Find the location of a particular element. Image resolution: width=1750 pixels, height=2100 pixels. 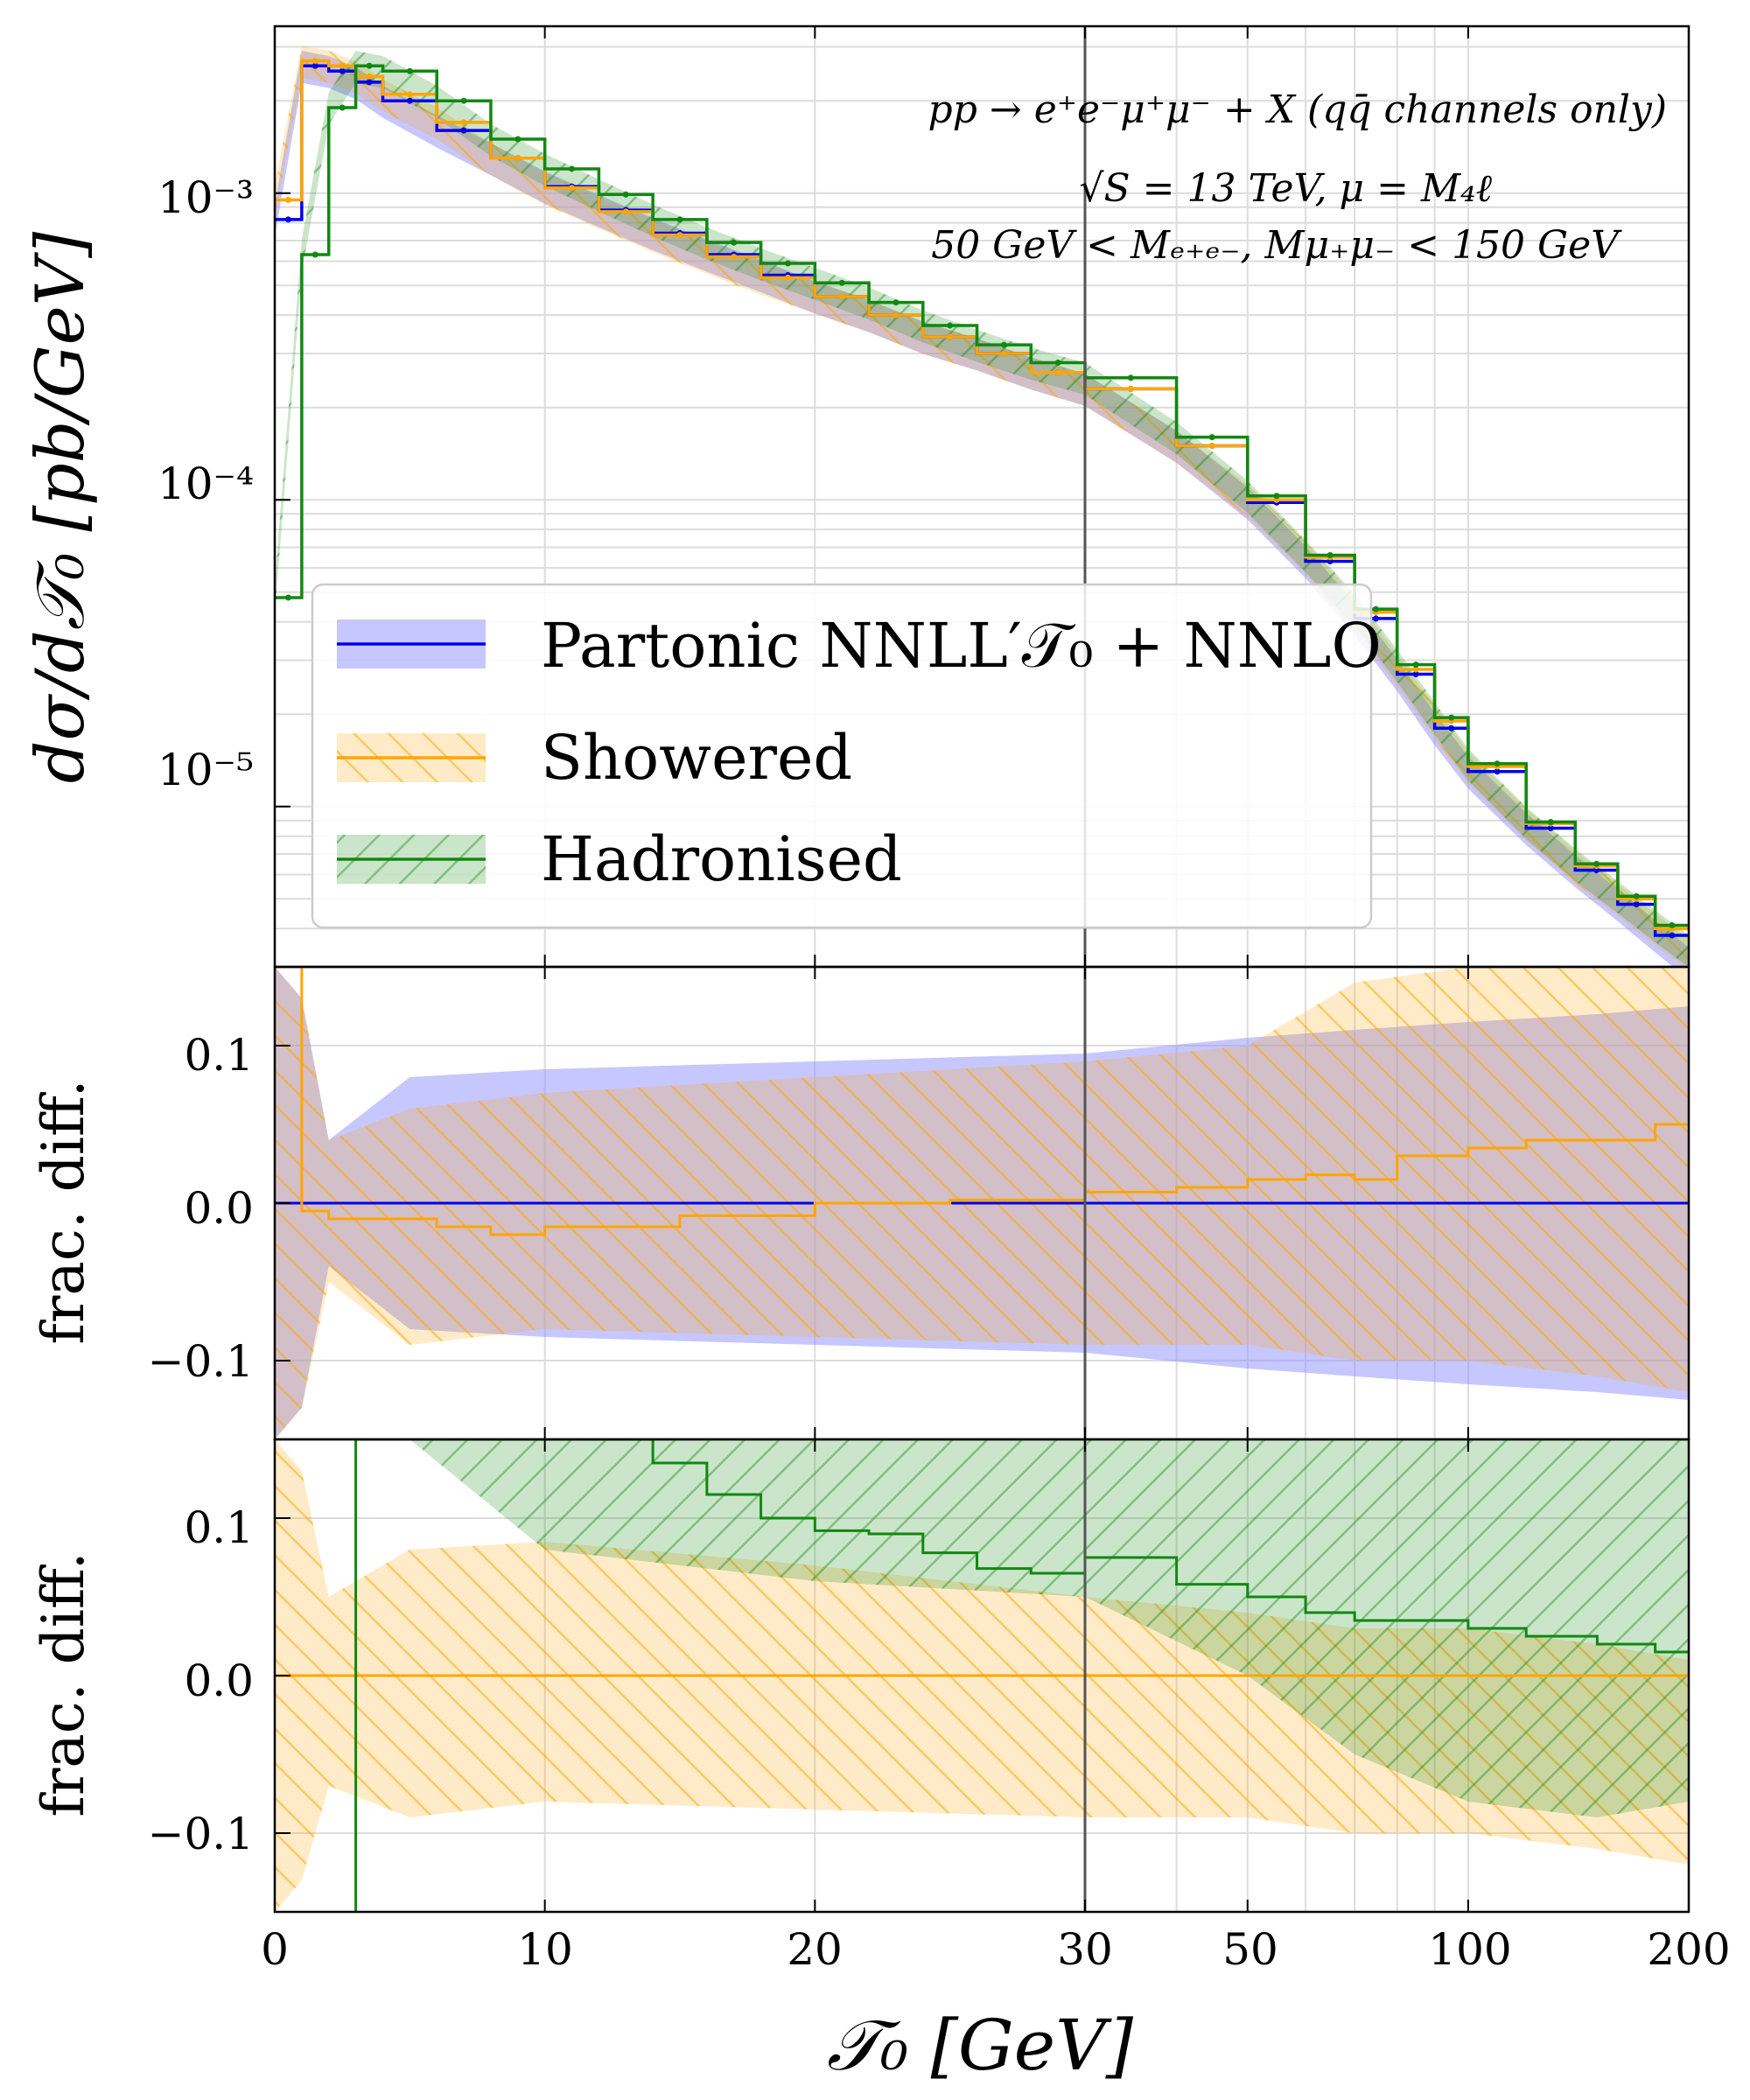

xtick-0: 0 is located at coordinates (275, 1949).